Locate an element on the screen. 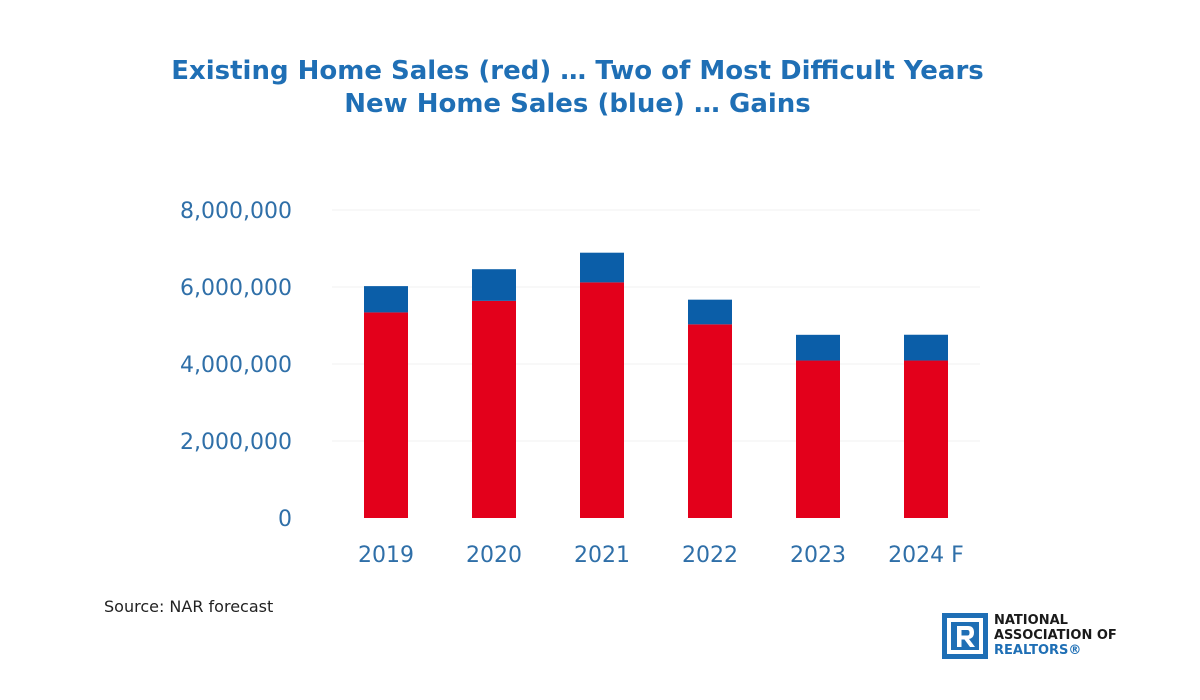 This screenshot has height=700, width=1200. y-tick-label: 0 is located at coordinates (285, 519).